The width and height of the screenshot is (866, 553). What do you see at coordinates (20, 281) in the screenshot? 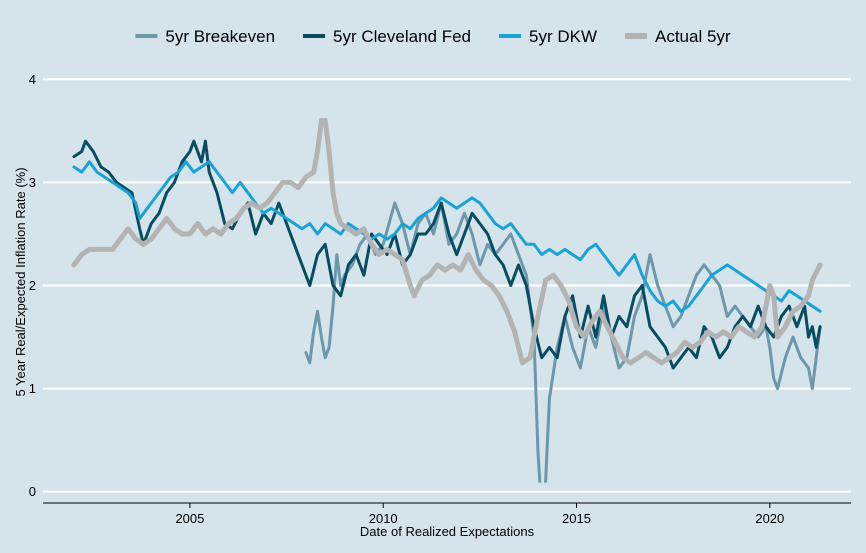
I see `y-axis-title: 5 Year Real/Expected Inflation Rate (%)` at bounding box center [20, 281].